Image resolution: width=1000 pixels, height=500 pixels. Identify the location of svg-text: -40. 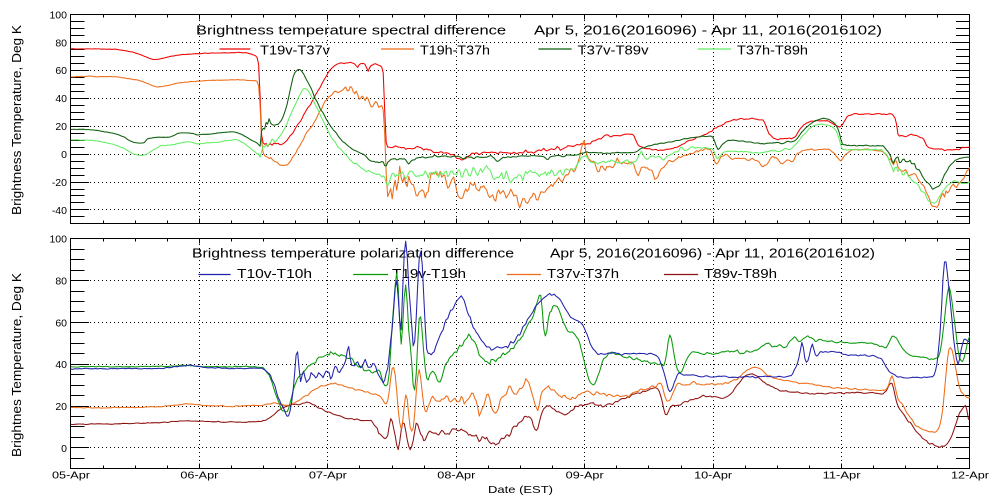
(59, 211).